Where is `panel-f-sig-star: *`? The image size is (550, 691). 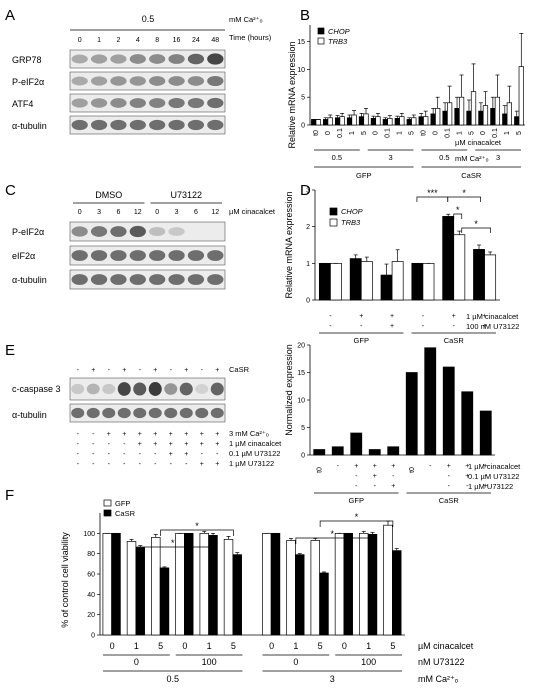
panel-f-sig-star: * is located at coordinates (357, 517).